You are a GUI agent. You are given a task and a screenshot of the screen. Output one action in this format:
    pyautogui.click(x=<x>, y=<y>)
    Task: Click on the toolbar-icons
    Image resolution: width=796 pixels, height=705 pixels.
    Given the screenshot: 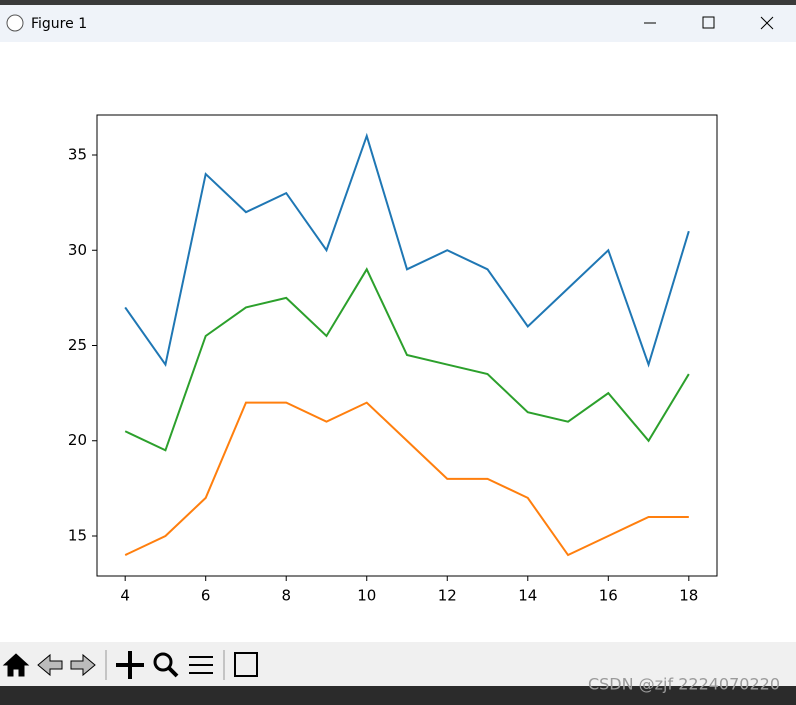 What is the action you would take?
    pyautogui.click(x=130, y=665)
    